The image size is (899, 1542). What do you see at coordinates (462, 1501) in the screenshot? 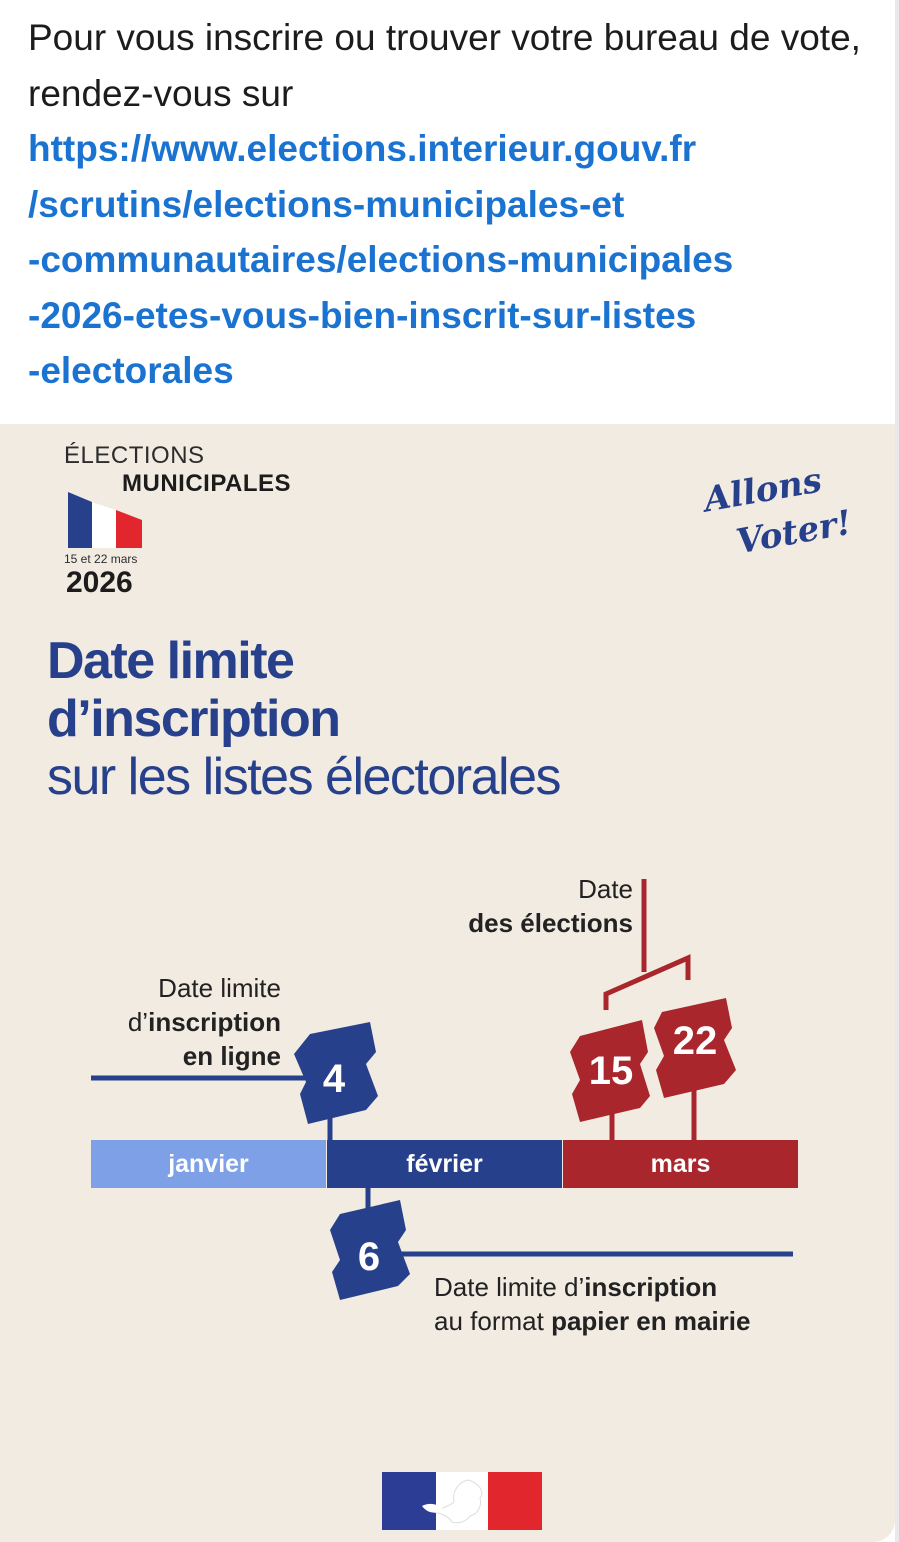
I see `marianne-logo-icon` at bounding box center [462, 1501].